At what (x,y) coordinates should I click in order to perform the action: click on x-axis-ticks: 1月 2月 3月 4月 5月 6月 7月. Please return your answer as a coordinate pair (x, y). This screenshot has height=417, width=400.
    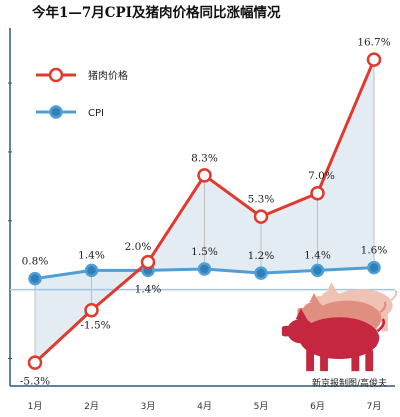
    Looking at the image, I should click on (205, 406).